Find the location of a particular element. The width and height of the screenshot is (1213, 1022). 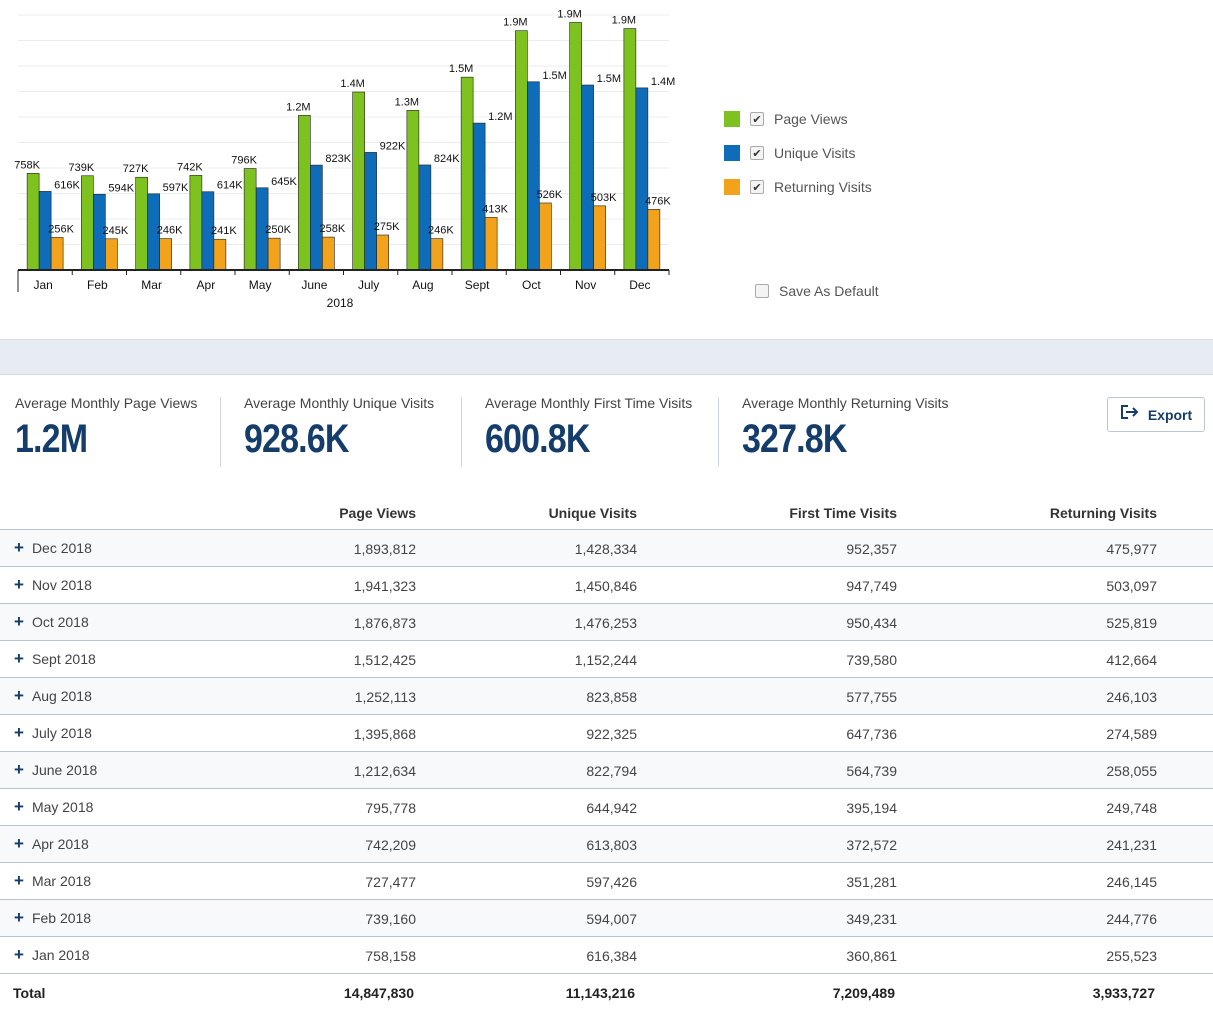

legend-item-unique-visits: ✔ Unique Visits is located at coordinates (798, 153).